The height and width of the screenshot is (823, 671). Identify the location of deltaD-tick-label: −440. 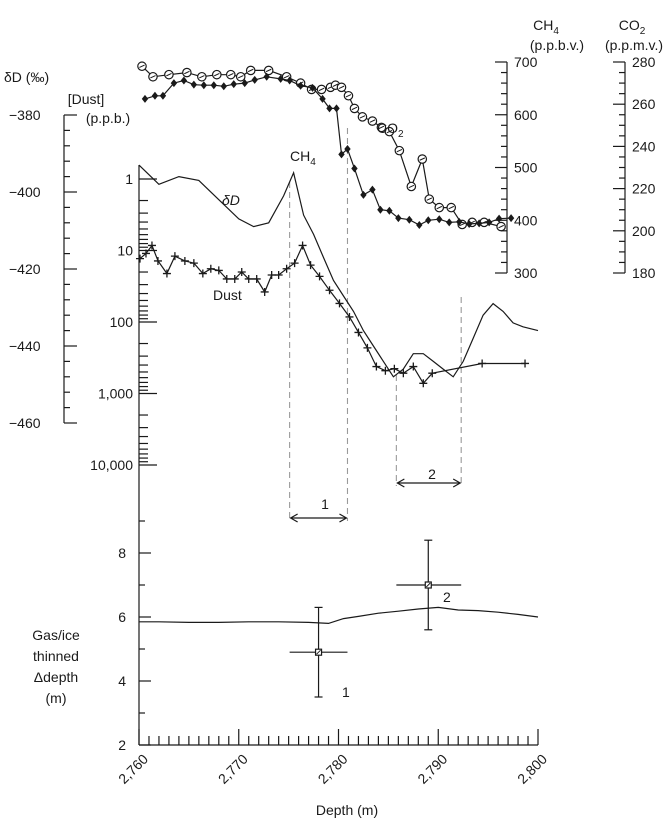
(25, 346).